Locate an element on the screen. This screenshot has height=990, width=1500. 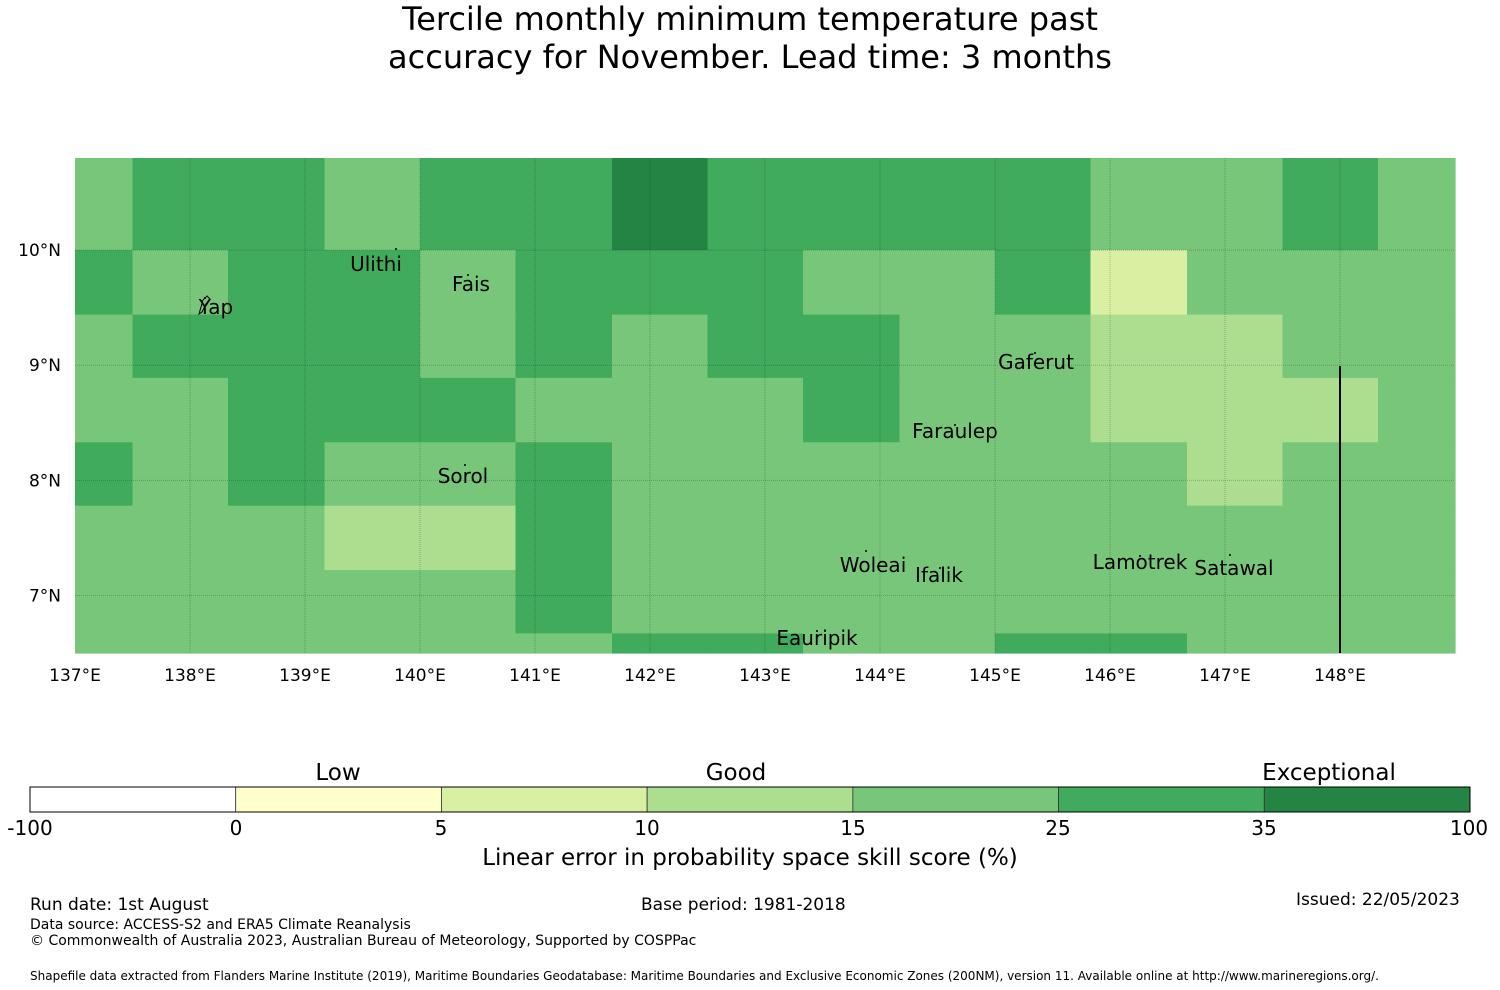
lat-tick-label: 9°N is located at coordinates (45, 366).